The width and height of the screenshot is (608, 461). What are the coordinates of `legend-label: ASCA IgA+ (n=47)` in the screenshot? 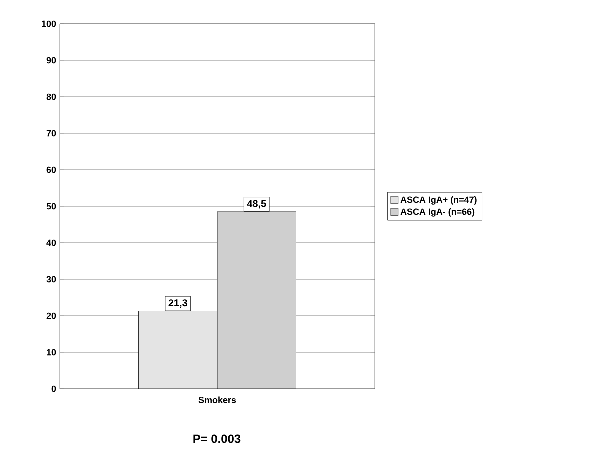 It's located at (438, 200).